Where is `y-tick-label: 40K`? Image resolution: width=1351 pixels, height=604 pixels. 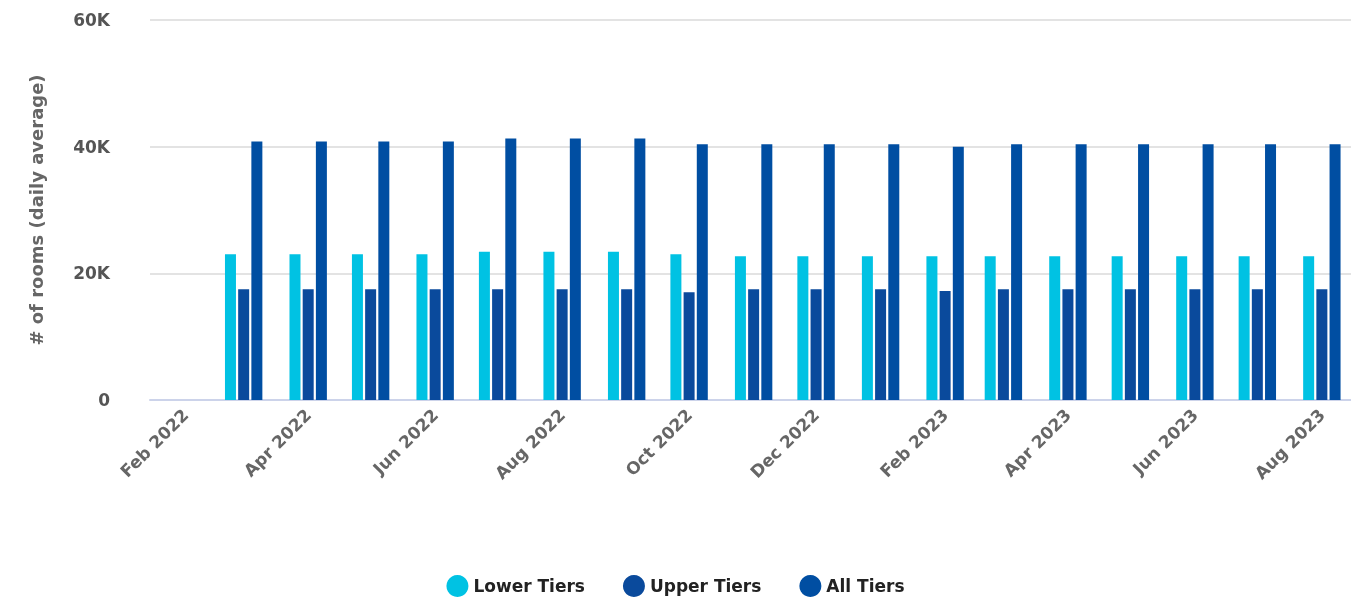
y-tick-label: 40K is located at coordinates (92, 146).